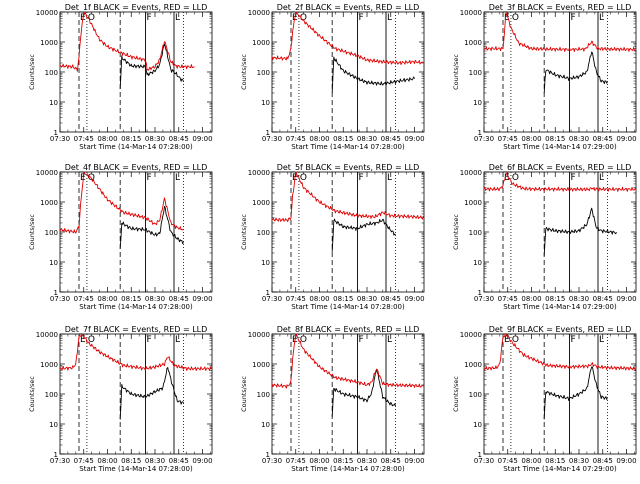 The image size is (640, 484). Describe the element at coordinates (348, 7) in the screenshot. I see `chart-title: Det_2f BLACK = Events, RED = LLD` at that location.